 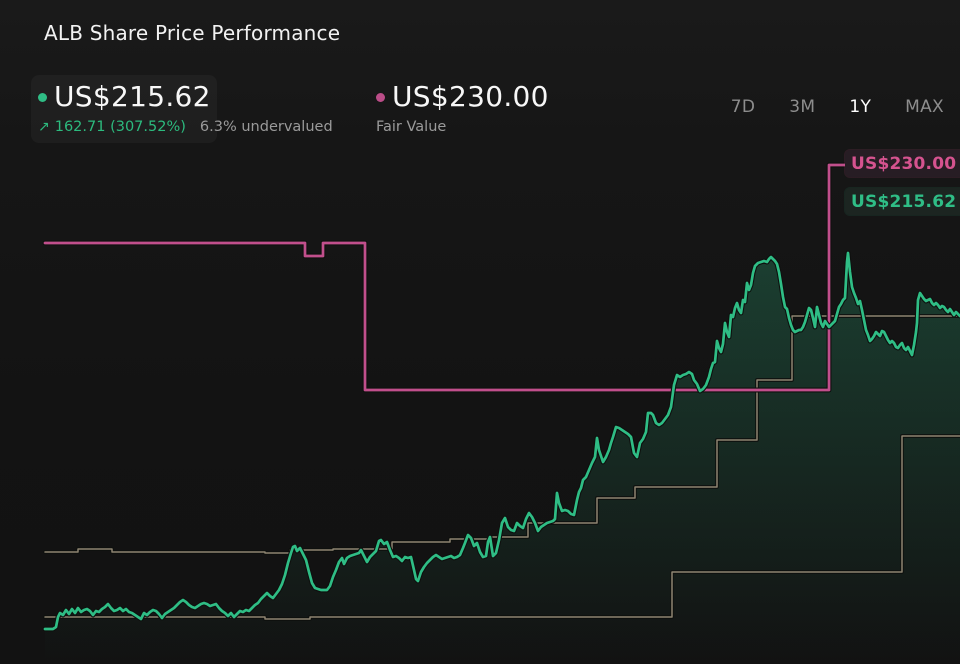 I want to click on share-price-value: US$215.62, so click(x=132, y=96).